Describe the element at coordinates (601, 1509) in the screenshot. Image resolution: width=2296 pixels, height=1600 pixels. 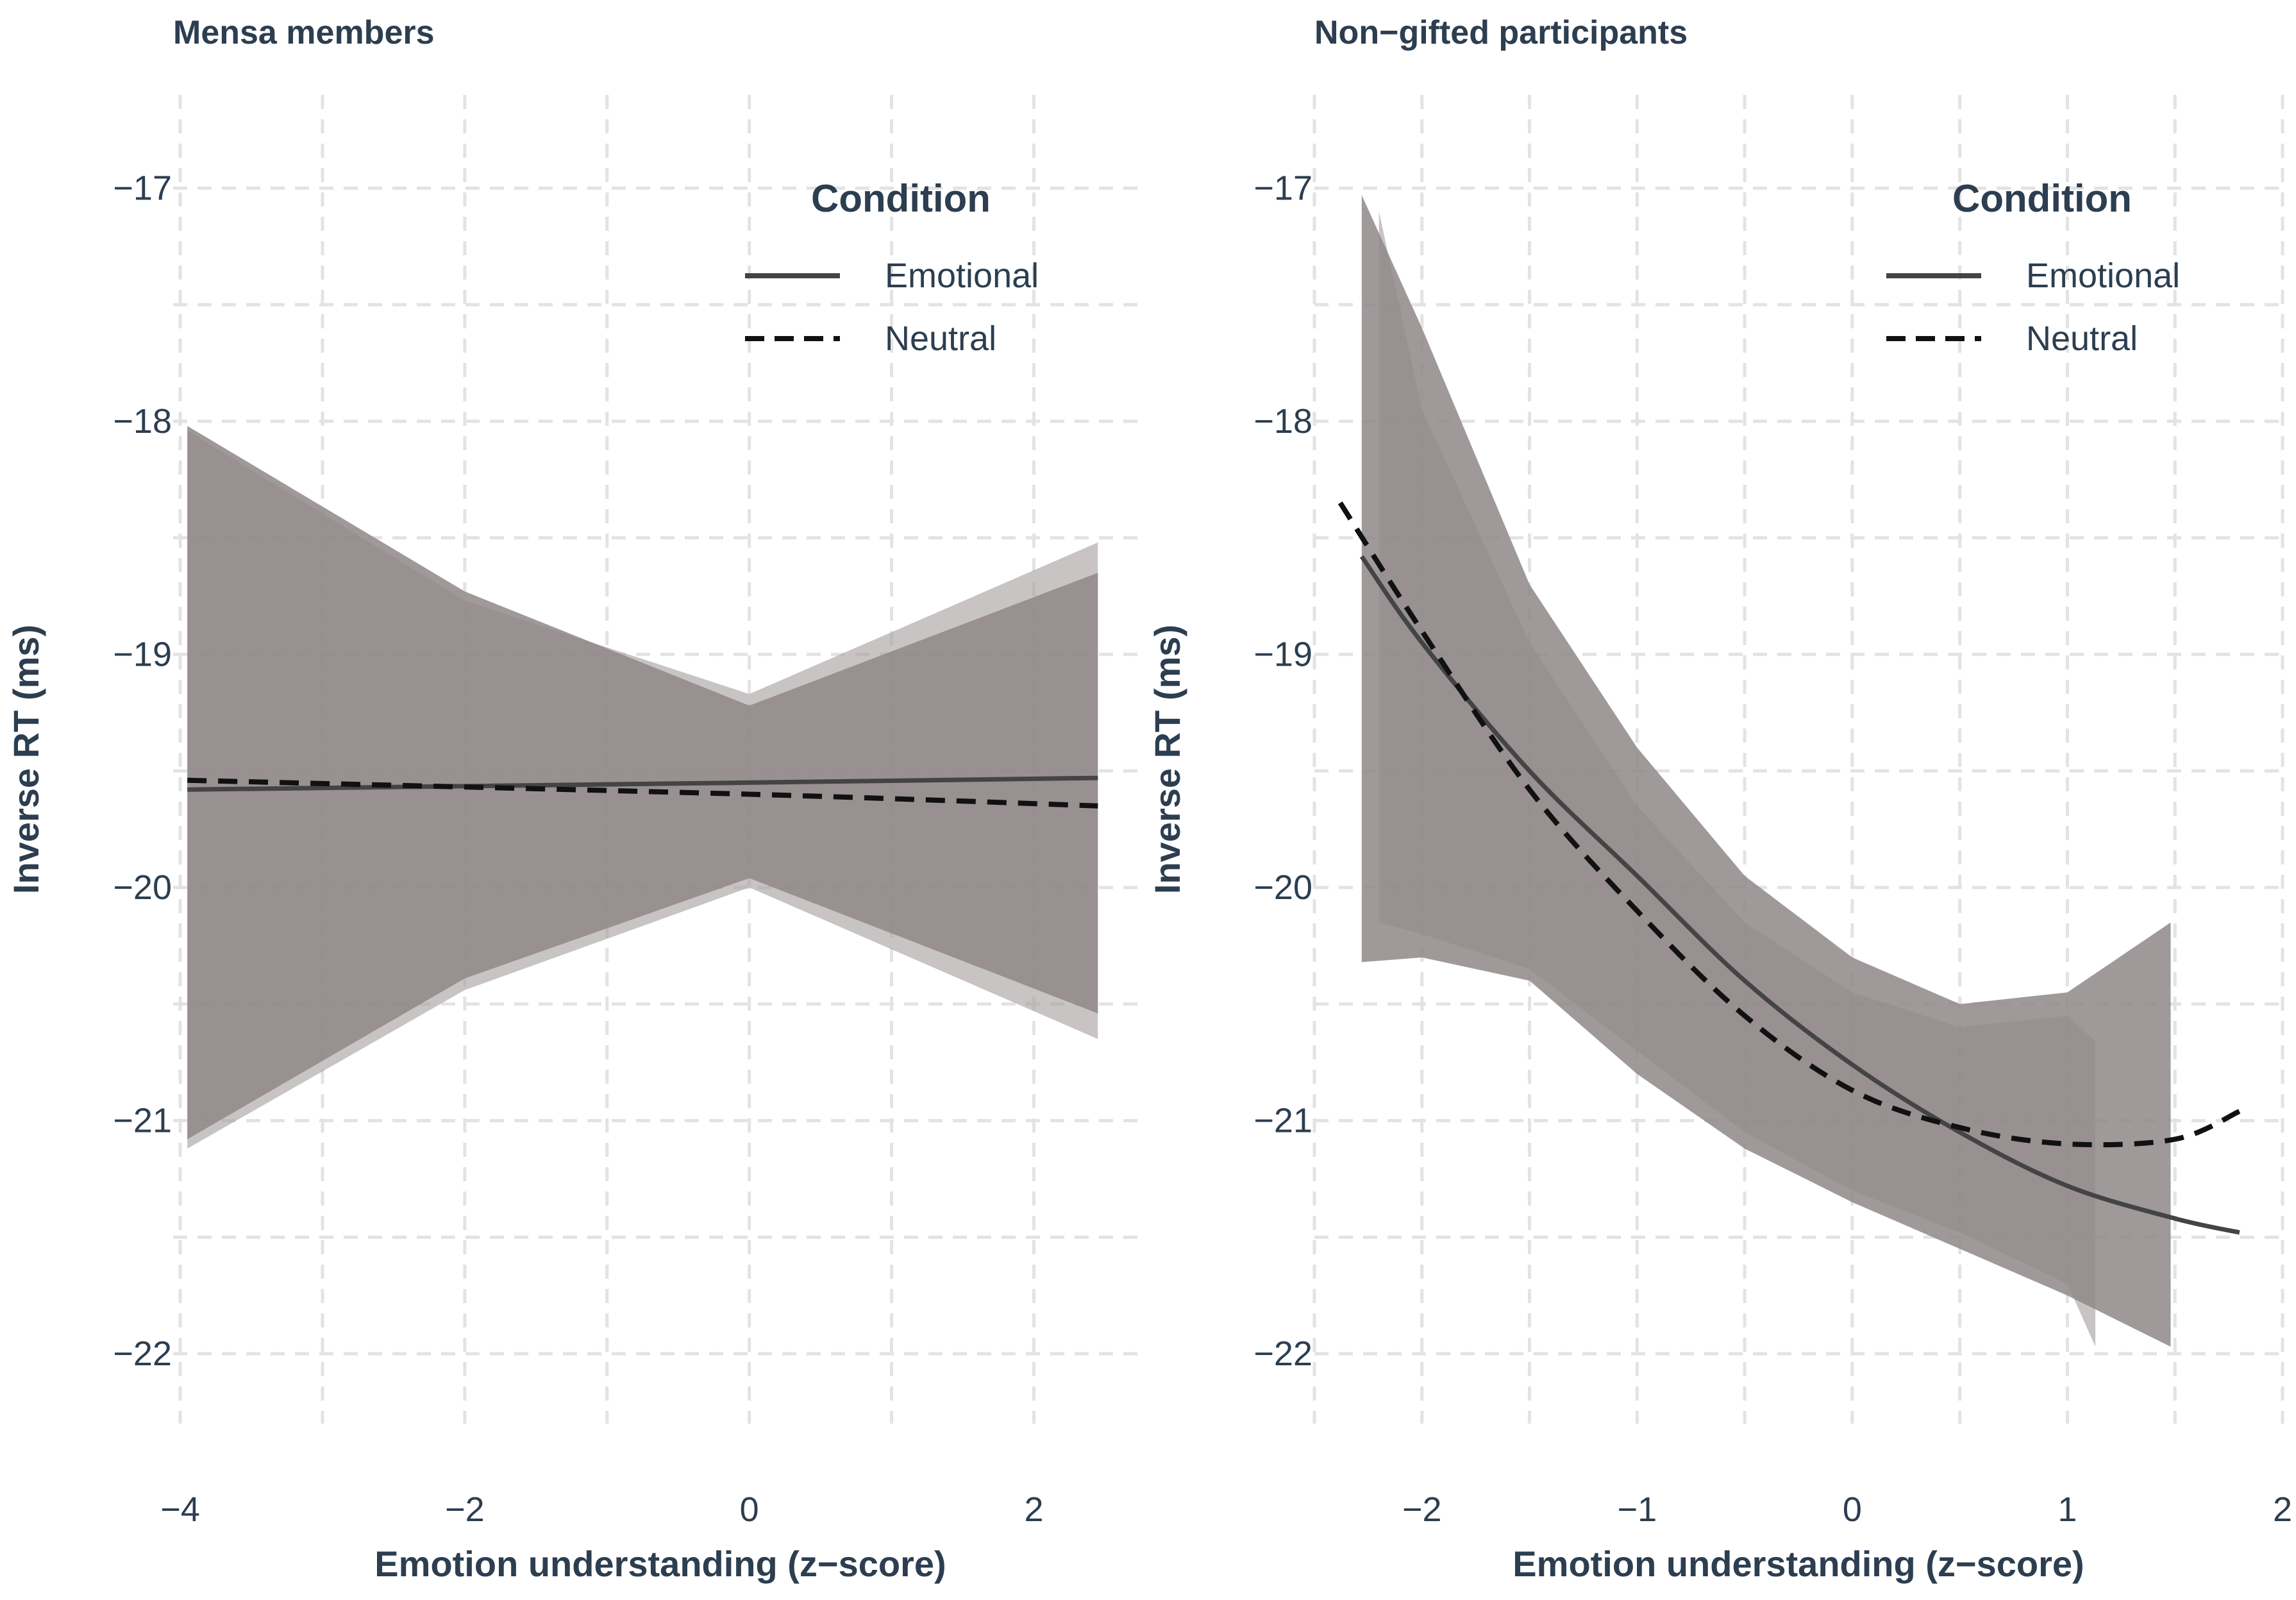
I see `x-tick-labels: −4 −2 0 2` at that location.